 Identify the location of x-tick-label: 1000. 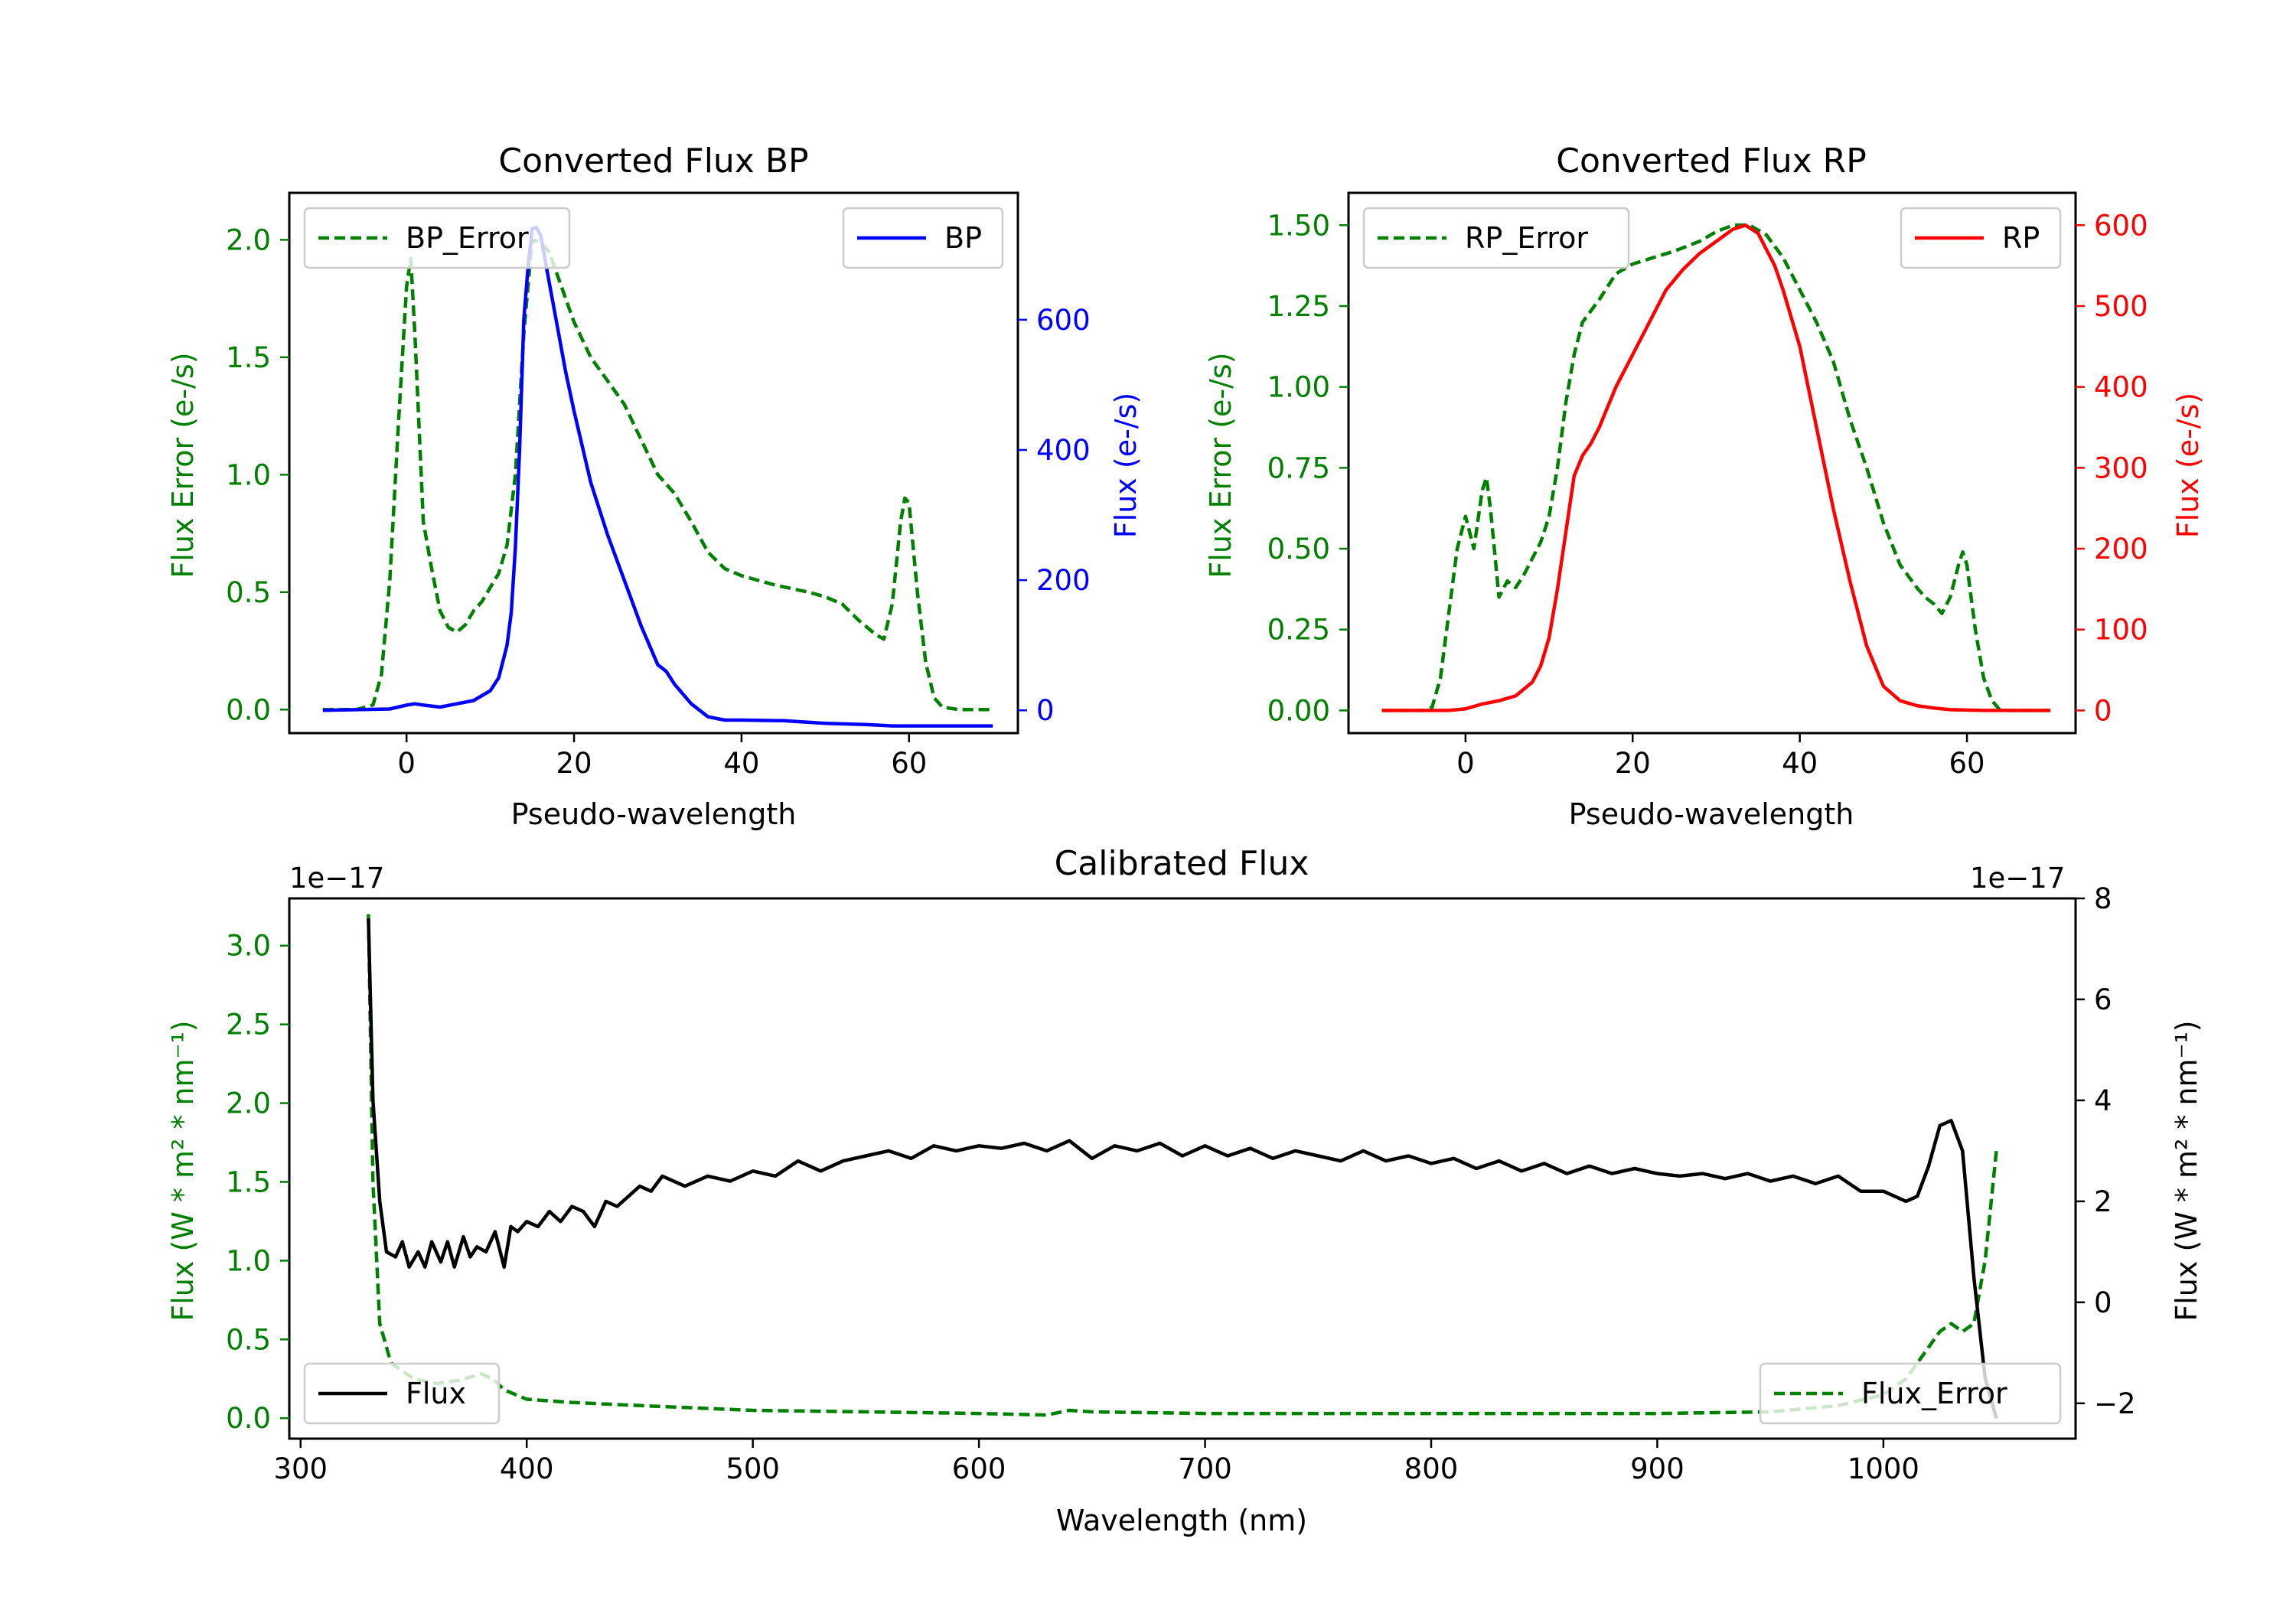
(1883, 1468).